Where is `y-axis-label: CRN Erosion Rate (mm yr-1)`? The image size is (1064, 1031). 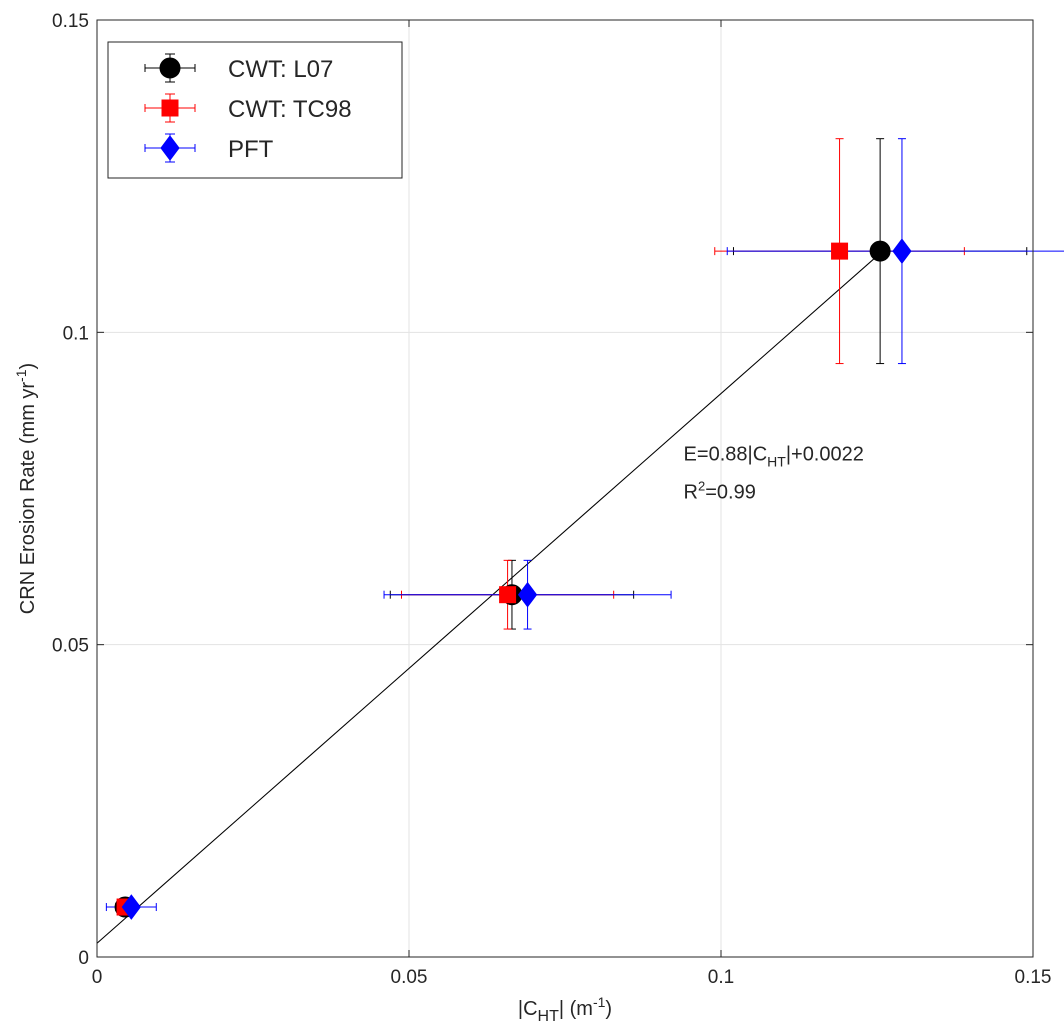 y-axis-label: CRN Erosion Rate (mm yr-1) is located at coordinates (26, 488).